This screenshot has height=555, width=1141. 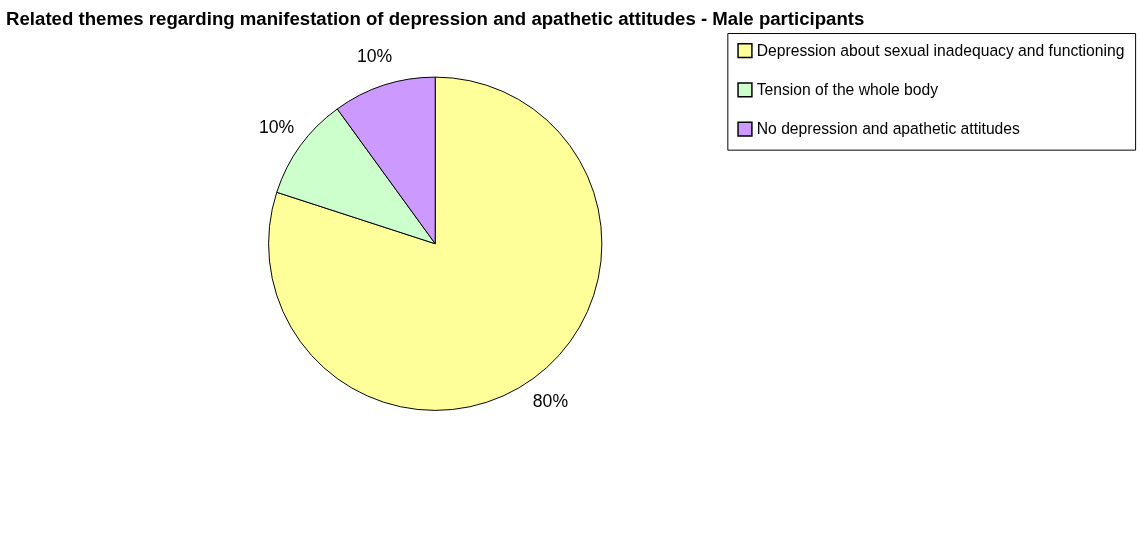 I want to click on data-label: 80%, so click(x=550, y=401).